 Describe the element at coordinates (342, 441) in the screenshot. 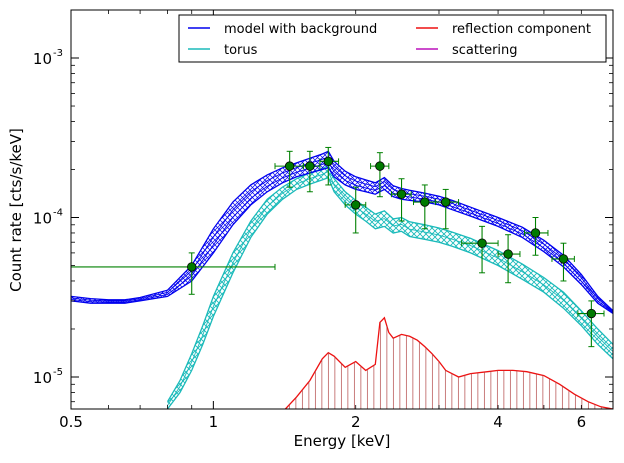

I see `x-axis-label: Energy [keV]` at that location.